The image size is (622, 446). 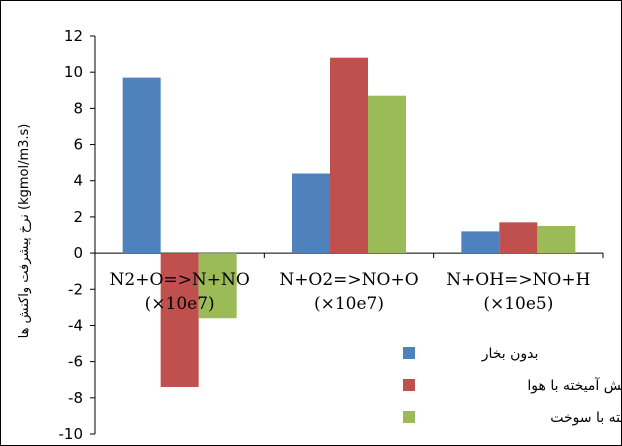 I want to click on category-label: N+O2=>NO+O, so click(x=348, y=280).